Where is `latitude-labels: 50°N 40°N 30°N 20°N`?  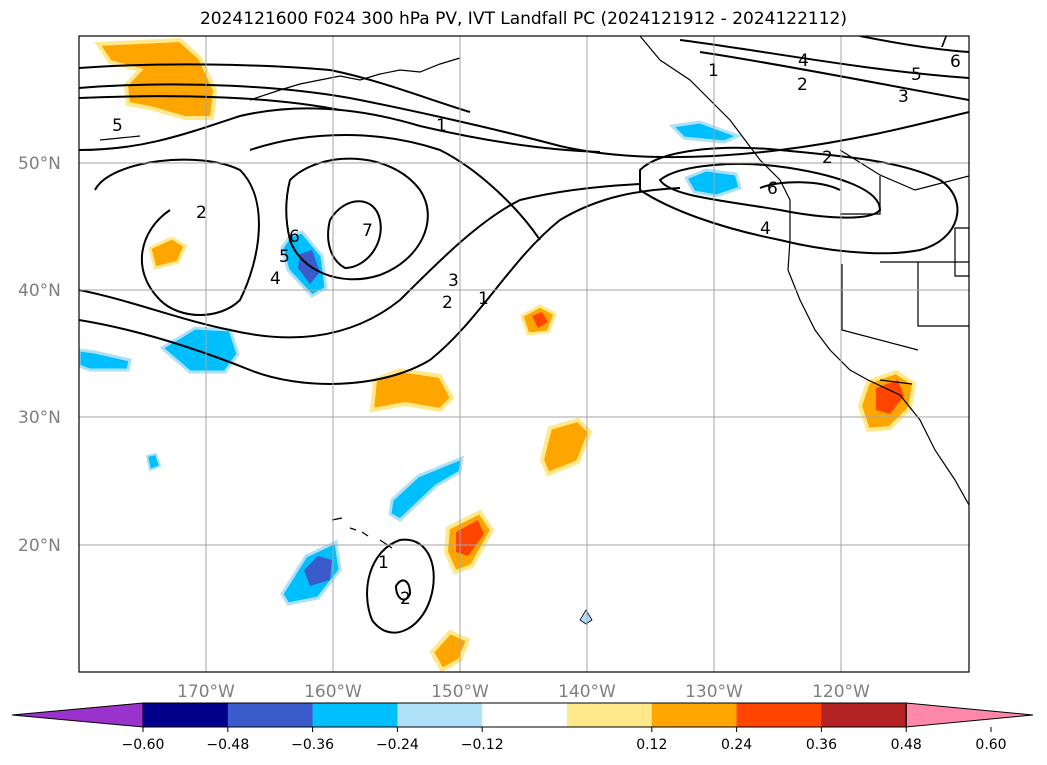
latitude-labels: 50°N 40°N 30°N 20°N is located at coordinates (39, 355).